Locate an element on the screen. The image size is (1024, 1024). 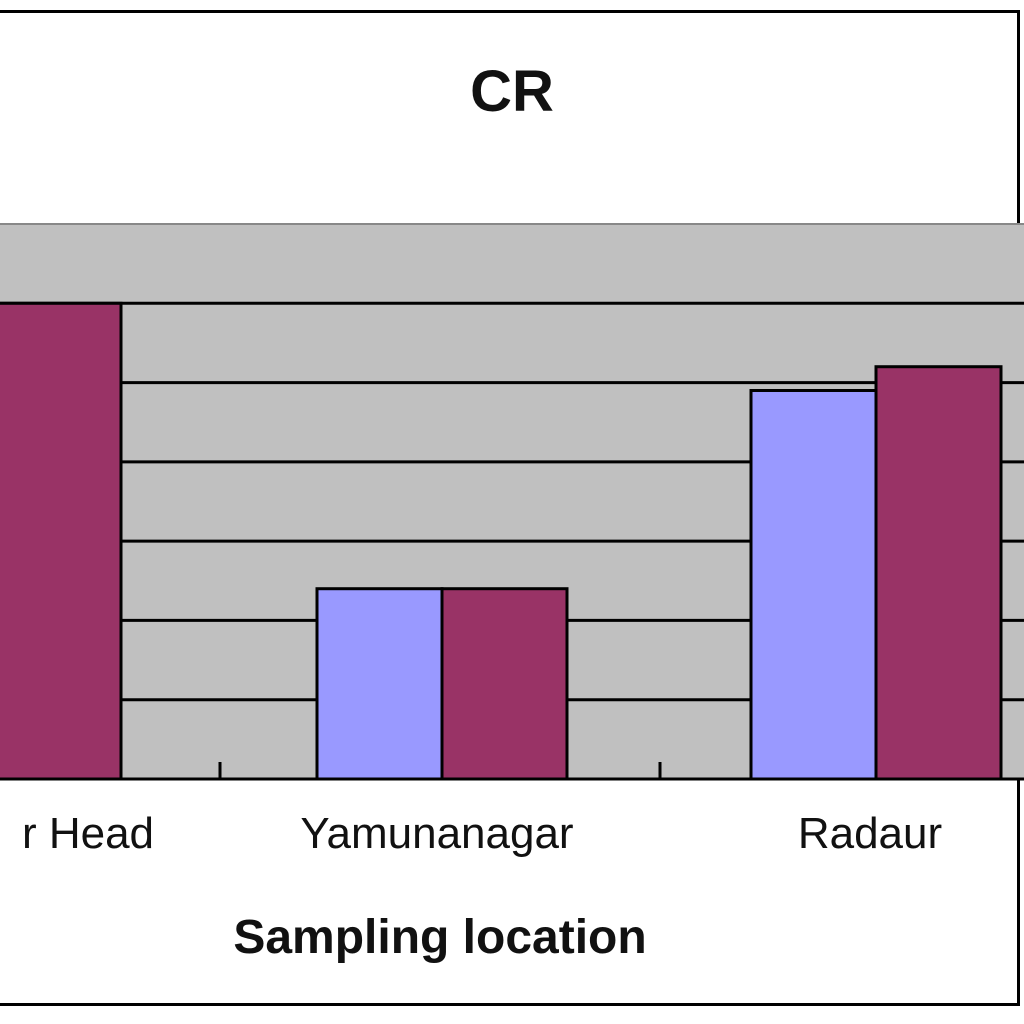
x-axis-label: Sampling location is located at coordinates (440, 937).